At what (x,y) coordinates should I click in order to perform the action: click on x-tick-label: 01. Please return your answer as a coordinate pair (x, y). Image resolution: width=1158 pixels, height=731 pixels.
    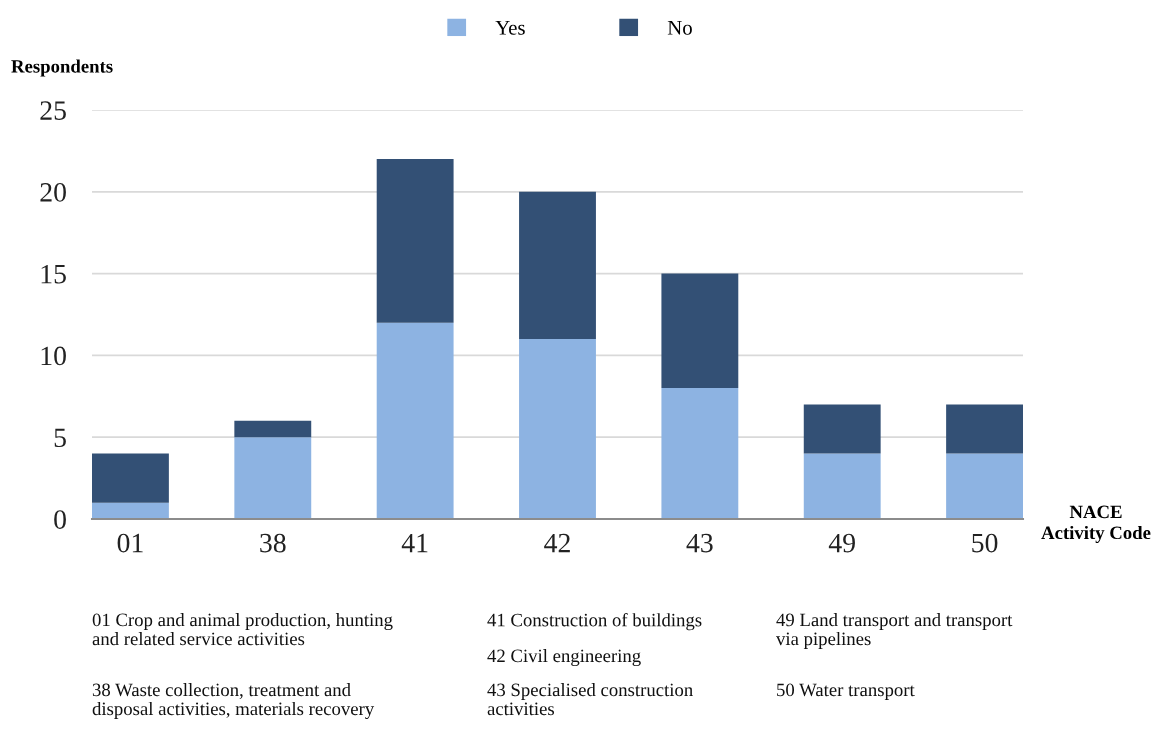
    Looking at the image, I should click on (130, 543).